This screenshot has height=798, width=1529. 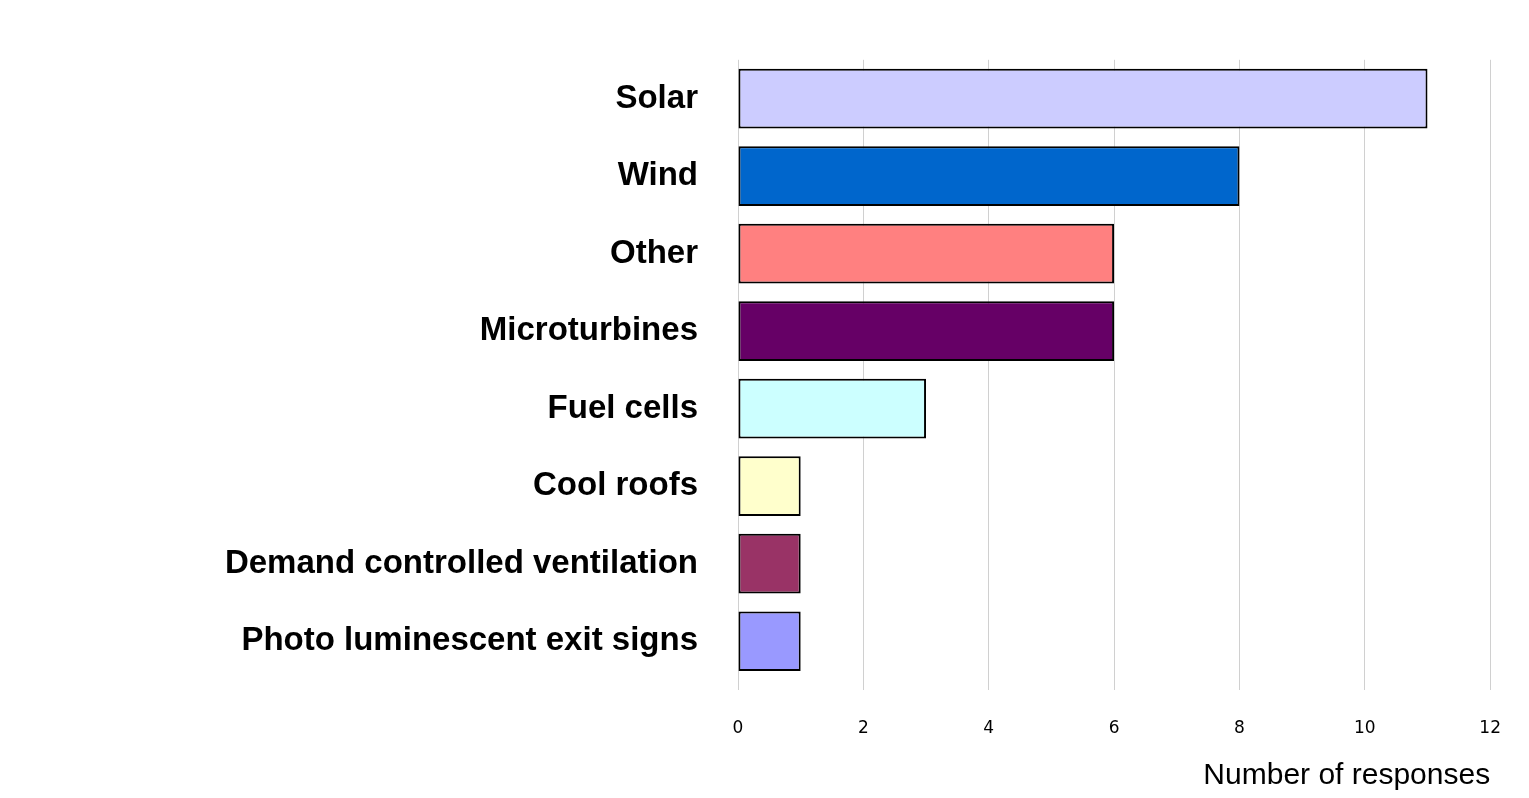 I want to click on x-tick-label: 2, so click(x=863, y=726).